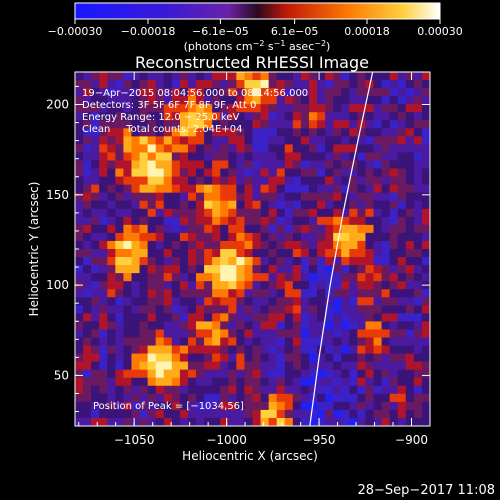  I want to click on colorbar-tick-label: −0.00030, so click(75, 31).